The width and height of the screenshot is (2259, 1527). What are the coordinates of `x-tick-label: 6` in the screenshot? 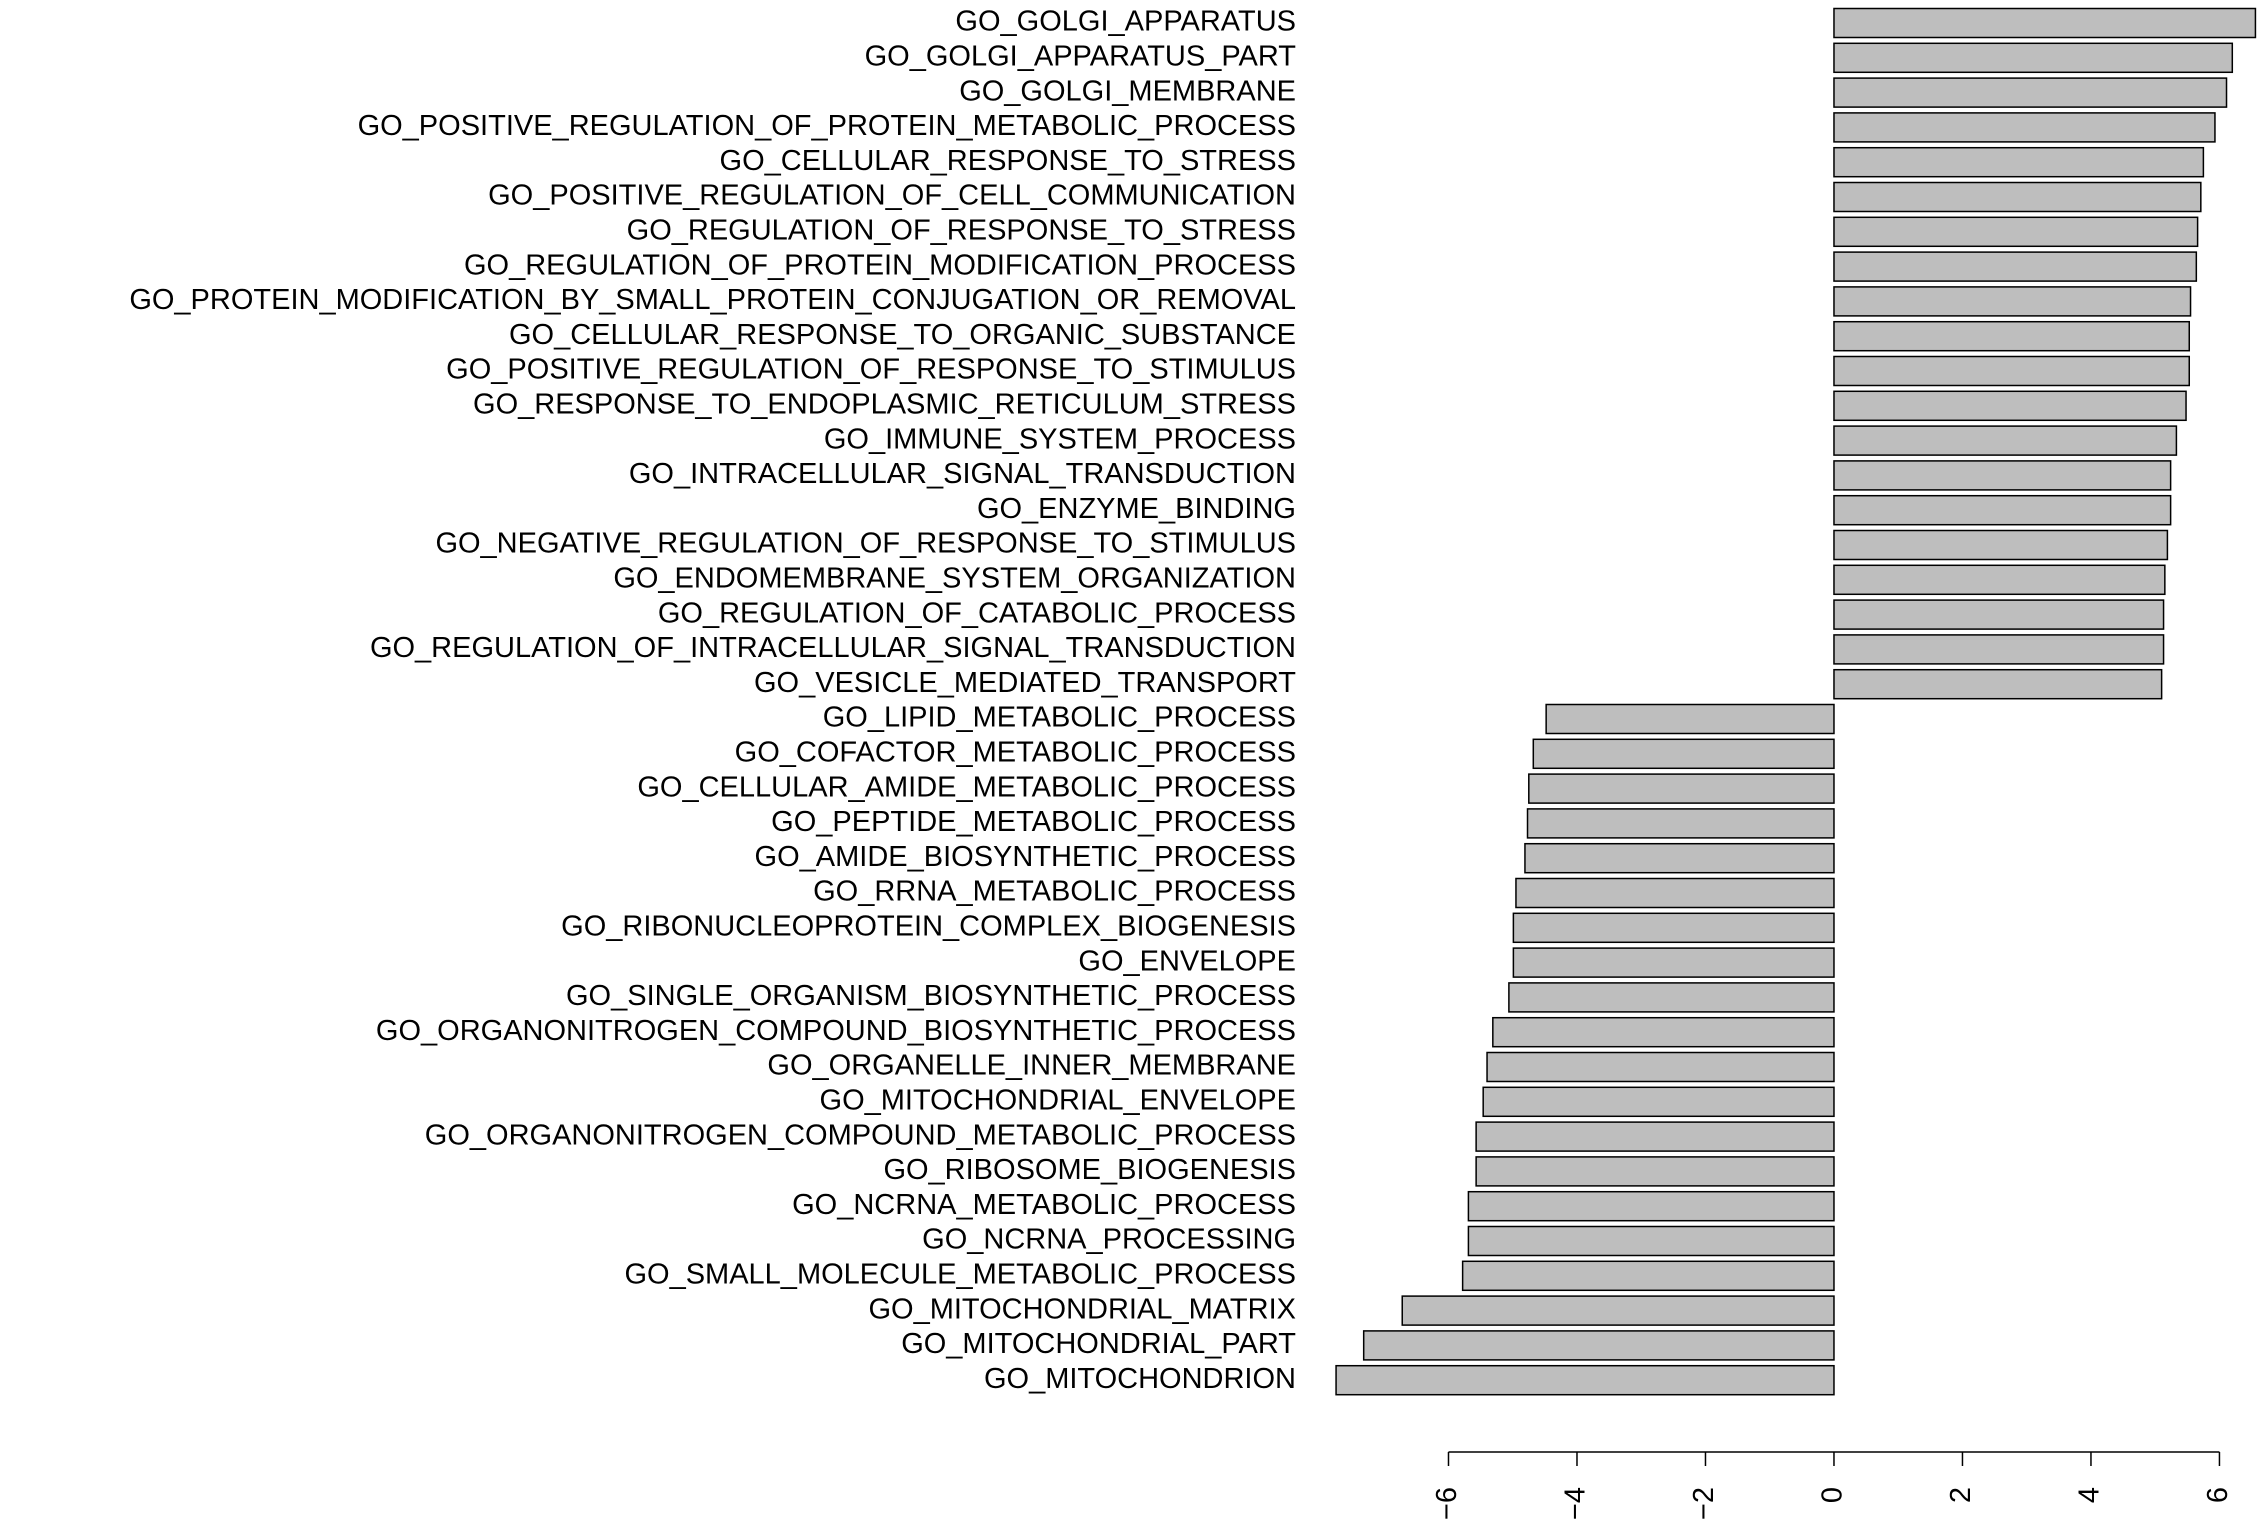 It's located at (2218, 1495).